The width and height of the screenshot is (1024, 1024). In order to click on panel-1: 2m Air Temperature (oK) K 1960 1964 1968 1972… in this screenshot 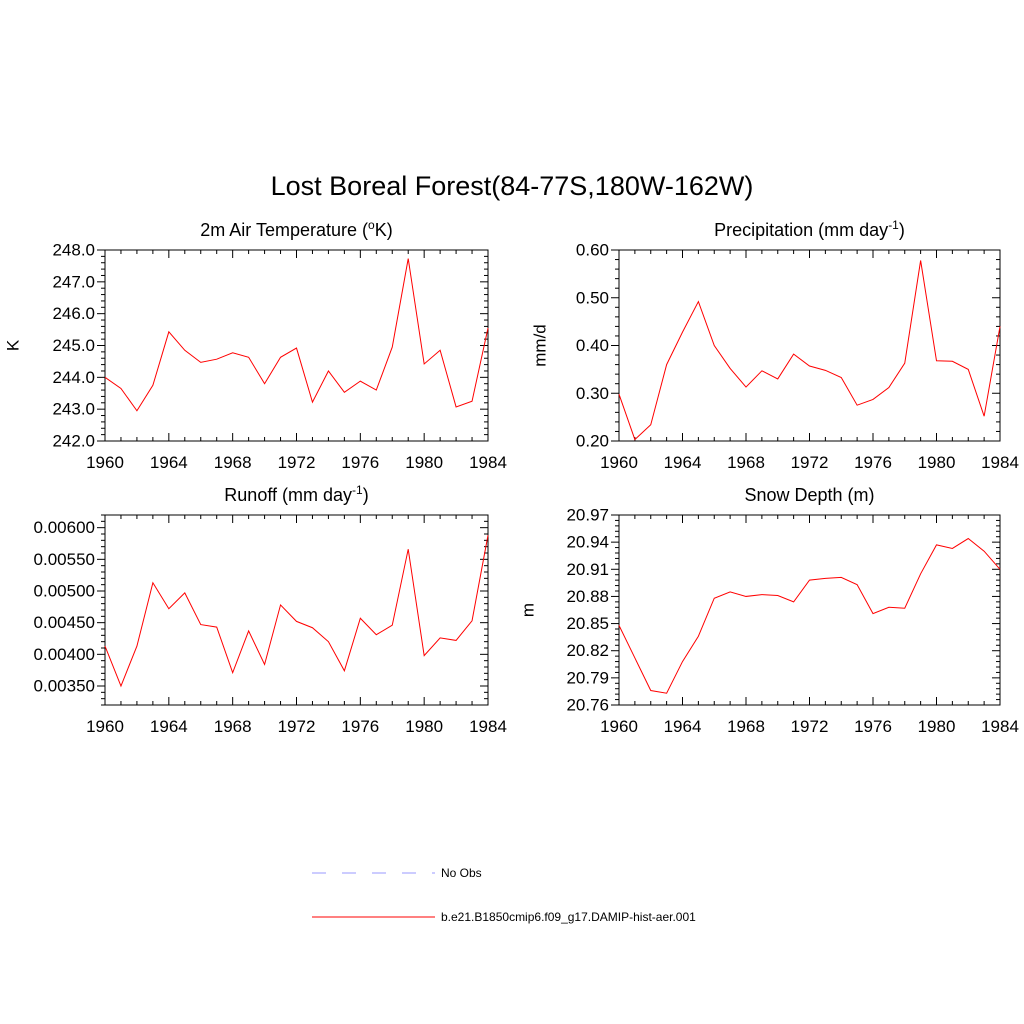, I will do `click(255, 345)`.